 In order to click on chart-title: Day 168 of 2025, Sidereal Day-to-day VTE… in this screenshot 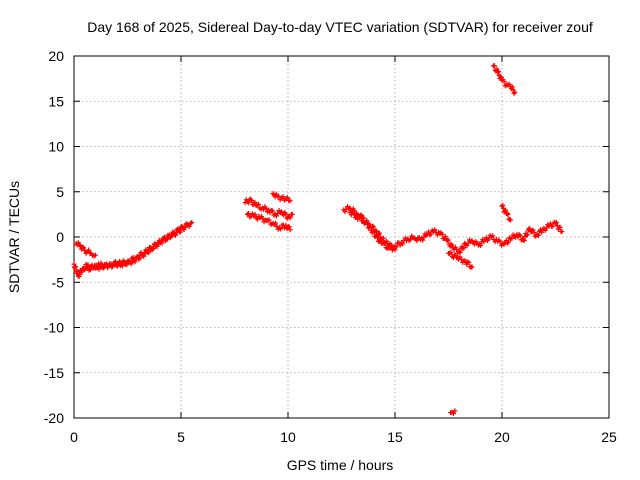, I will do `click(340, 27)`.